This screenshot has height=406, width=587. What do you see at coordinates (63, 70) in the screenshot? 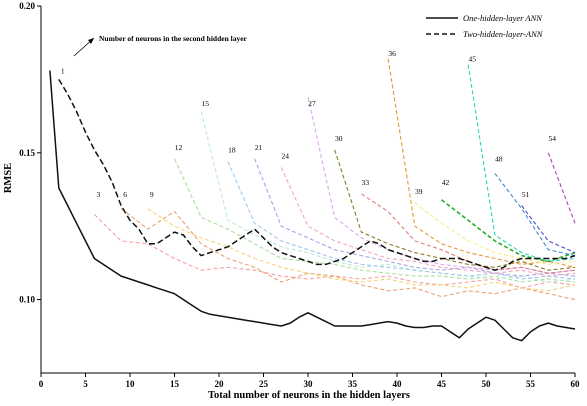
I see `curve-label: 1` at bounding box center [63, 70].